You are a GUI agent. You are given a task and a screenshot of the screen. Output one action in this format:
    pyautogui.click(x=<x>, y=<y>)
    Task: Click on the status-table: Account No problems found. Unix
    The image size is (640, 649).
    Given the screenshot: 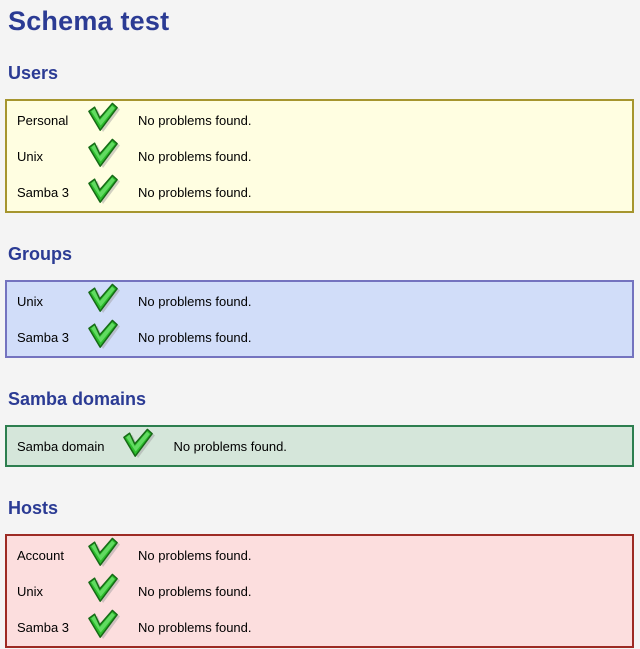 What is the action you would take?
    pyautogui.click(x=130, y=591)
    